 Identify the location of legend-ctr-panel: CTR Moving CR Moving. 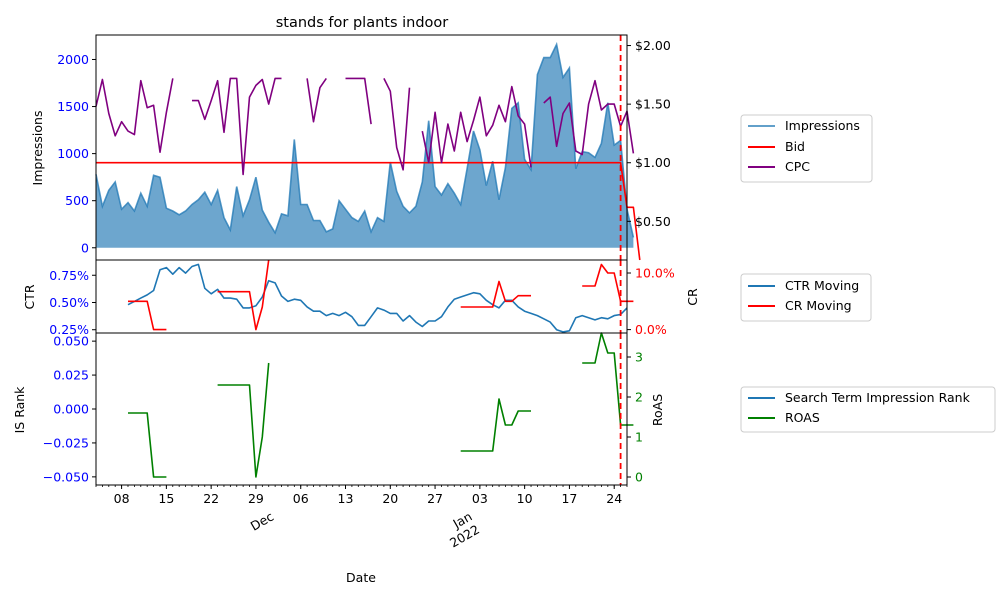
(806, 297).